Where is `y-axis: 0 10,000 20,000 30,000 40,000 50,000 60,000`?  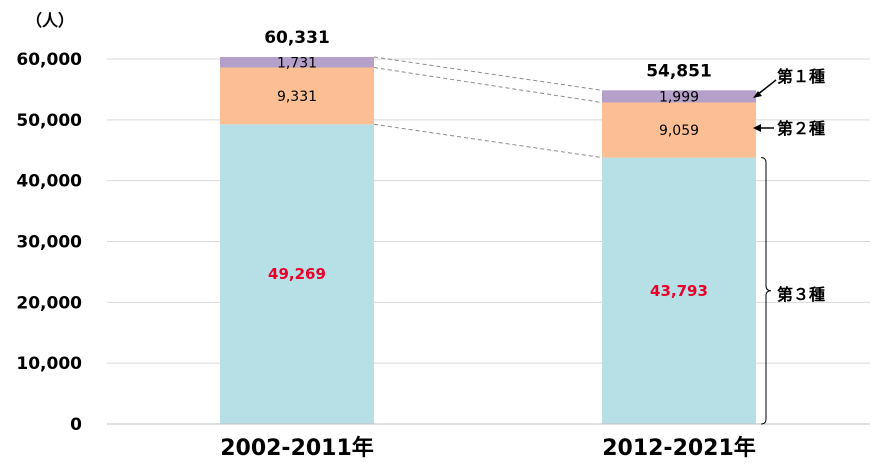
y-axis: 0 10,000 20,000 30,000 40,000 50,000 60,000 is located at coordinates (49, 242).